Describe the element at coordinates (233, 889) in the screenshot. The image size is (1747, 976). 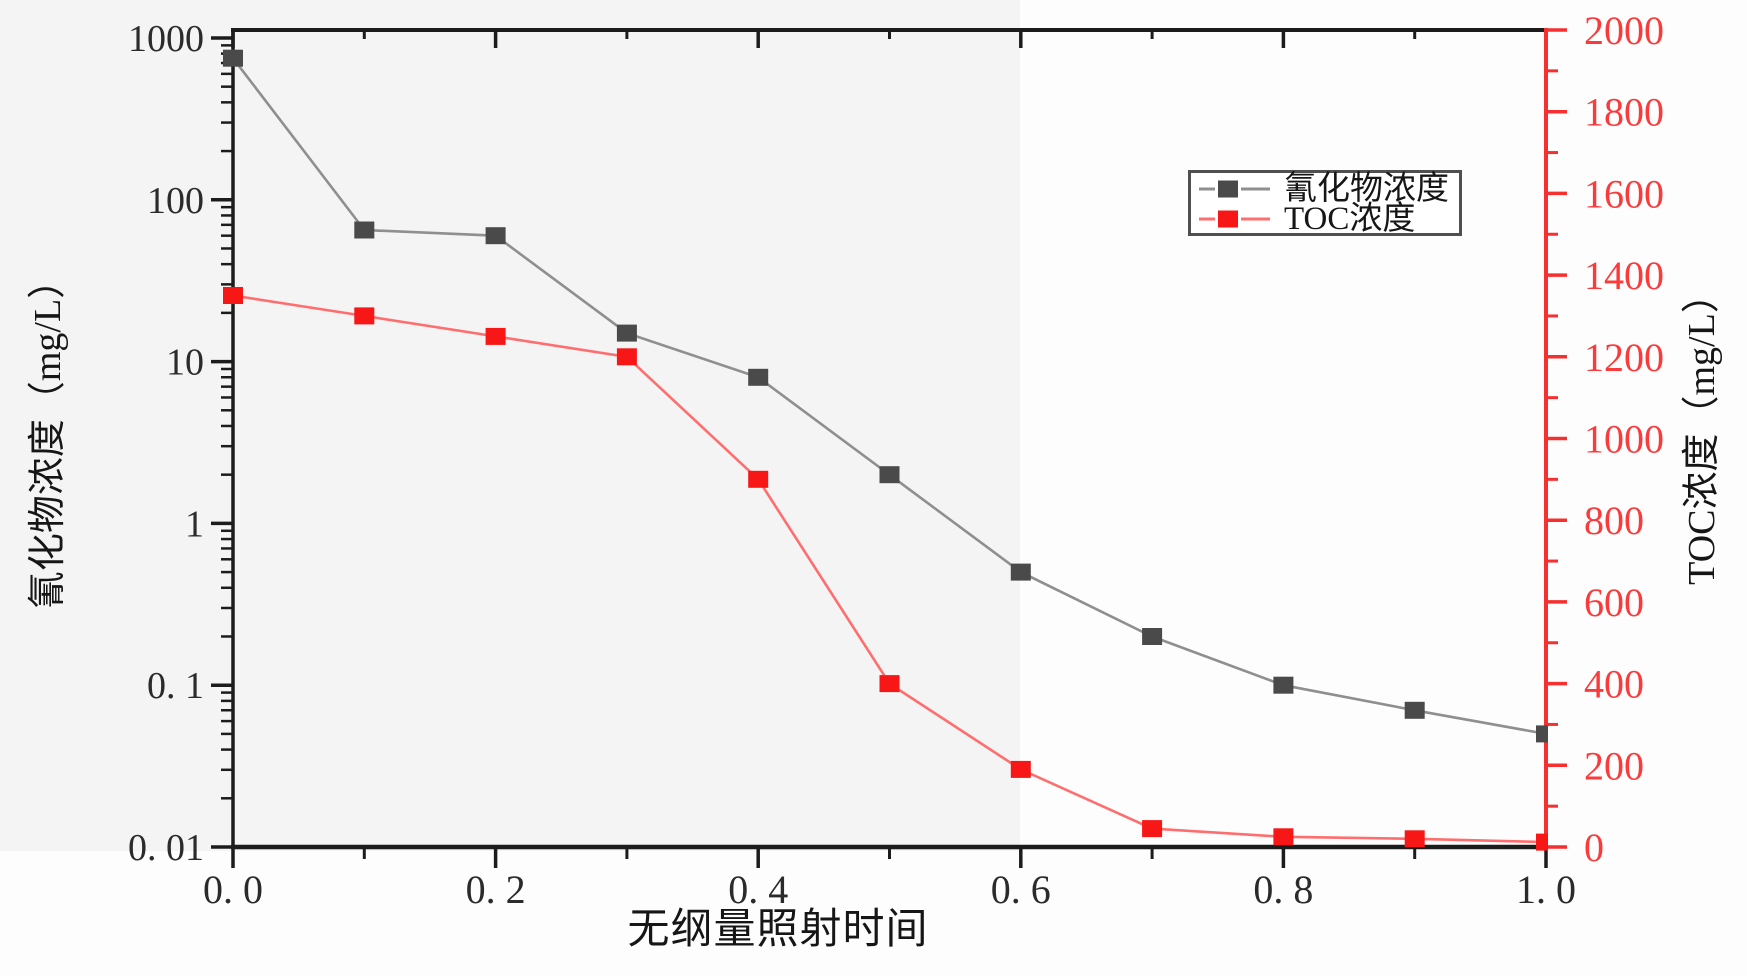
I see `x-tick-label: 0. 0` at that location.